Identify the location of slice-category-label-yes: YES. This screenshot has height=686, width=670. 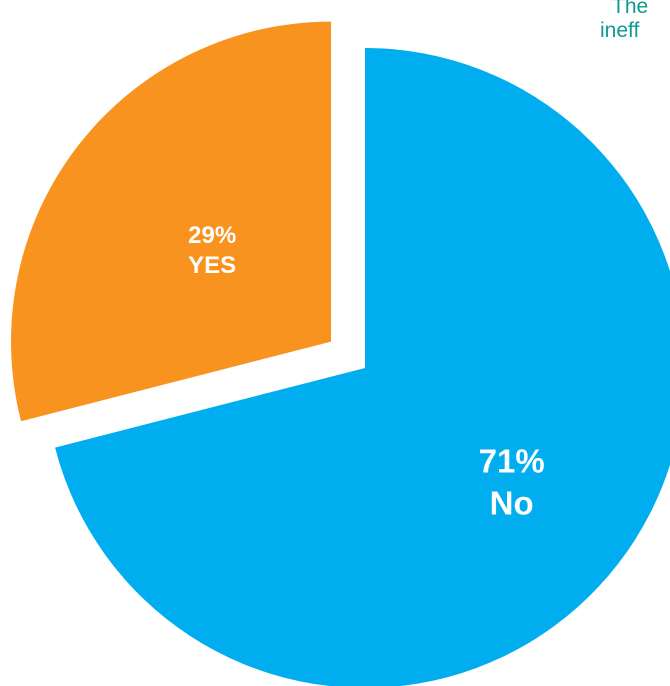
(212, 265).